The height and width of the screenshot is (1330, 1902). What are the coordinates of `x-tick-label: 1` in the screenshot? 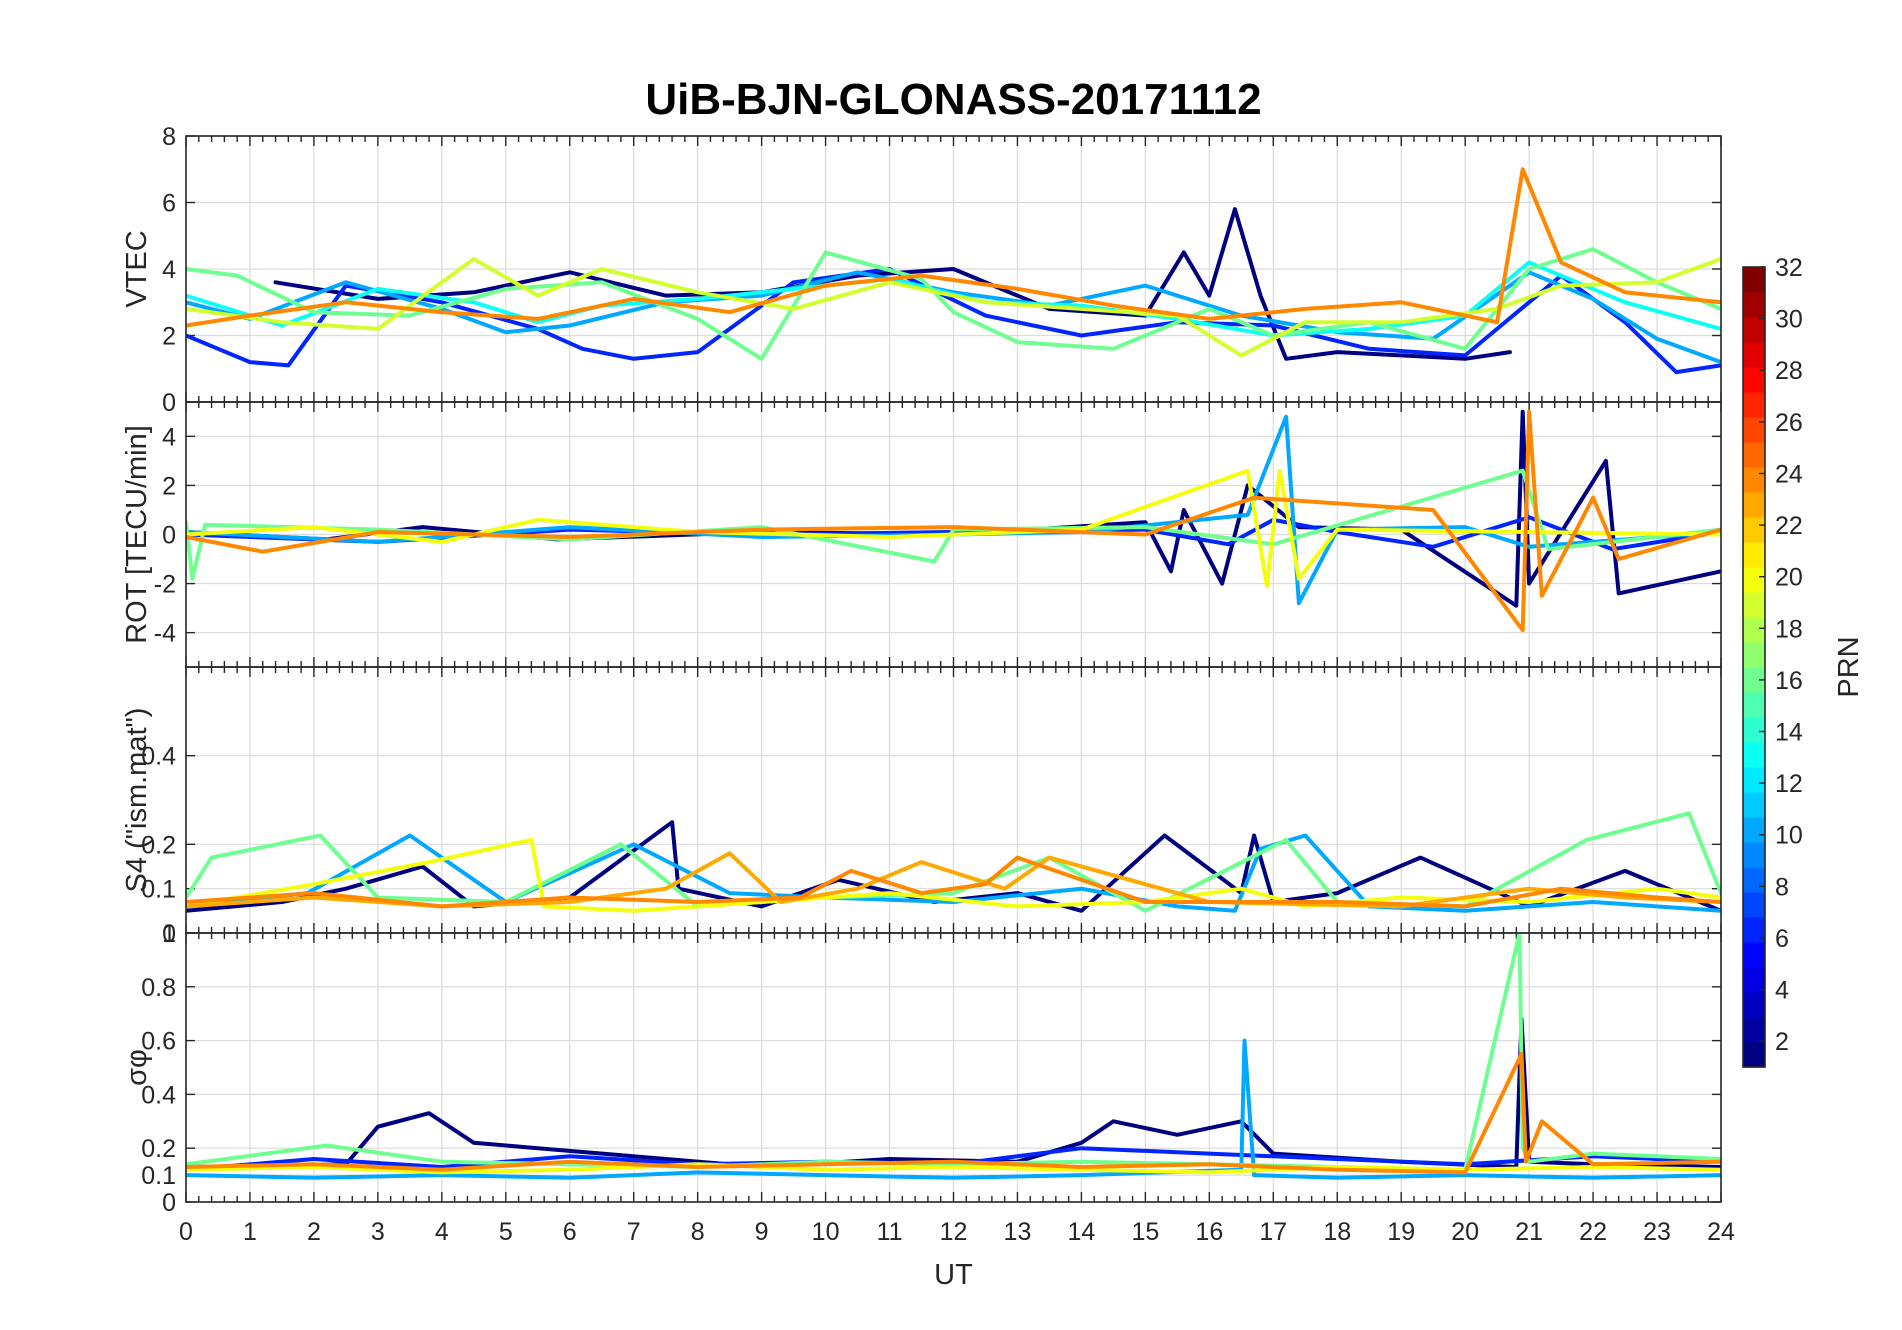 It's located at (250, 1232).